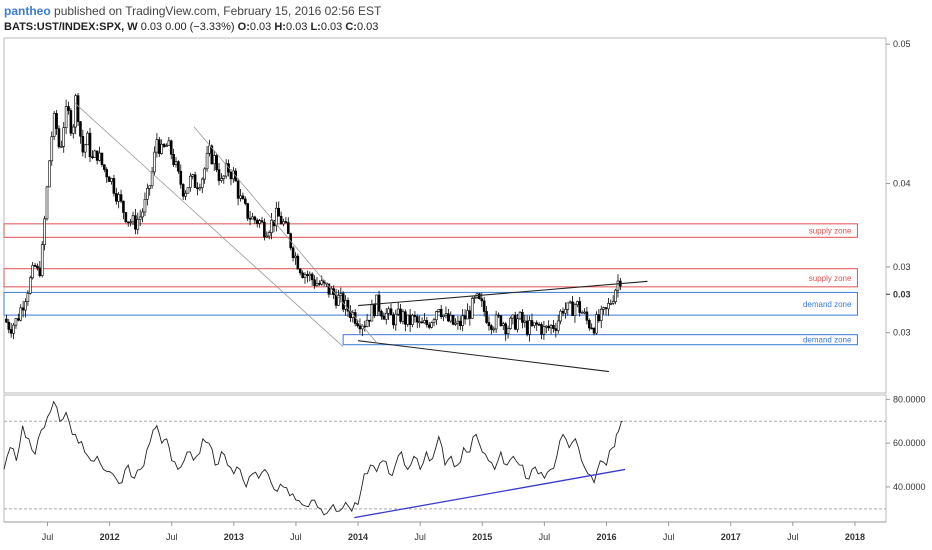 The image size is (932, 550). I want to click on high-label: H:, so click(280, 27).